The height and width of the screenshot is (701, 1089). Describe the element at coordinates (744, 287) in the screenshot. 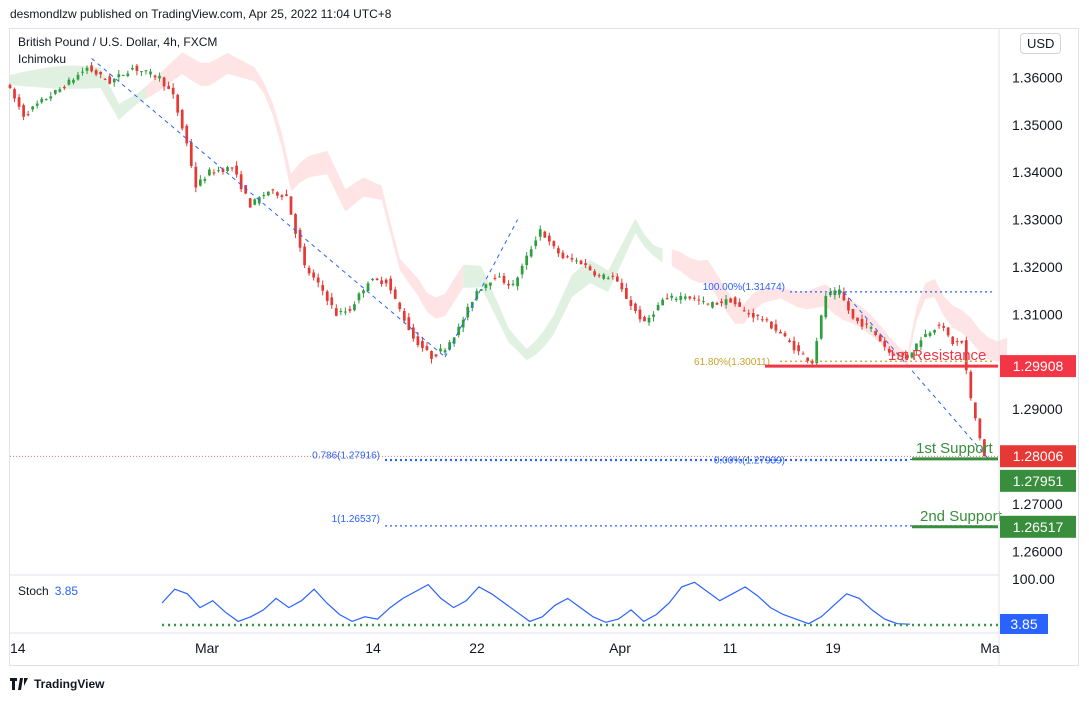

I see `fib-label-0: 100.00%(1.31474)` at that location.